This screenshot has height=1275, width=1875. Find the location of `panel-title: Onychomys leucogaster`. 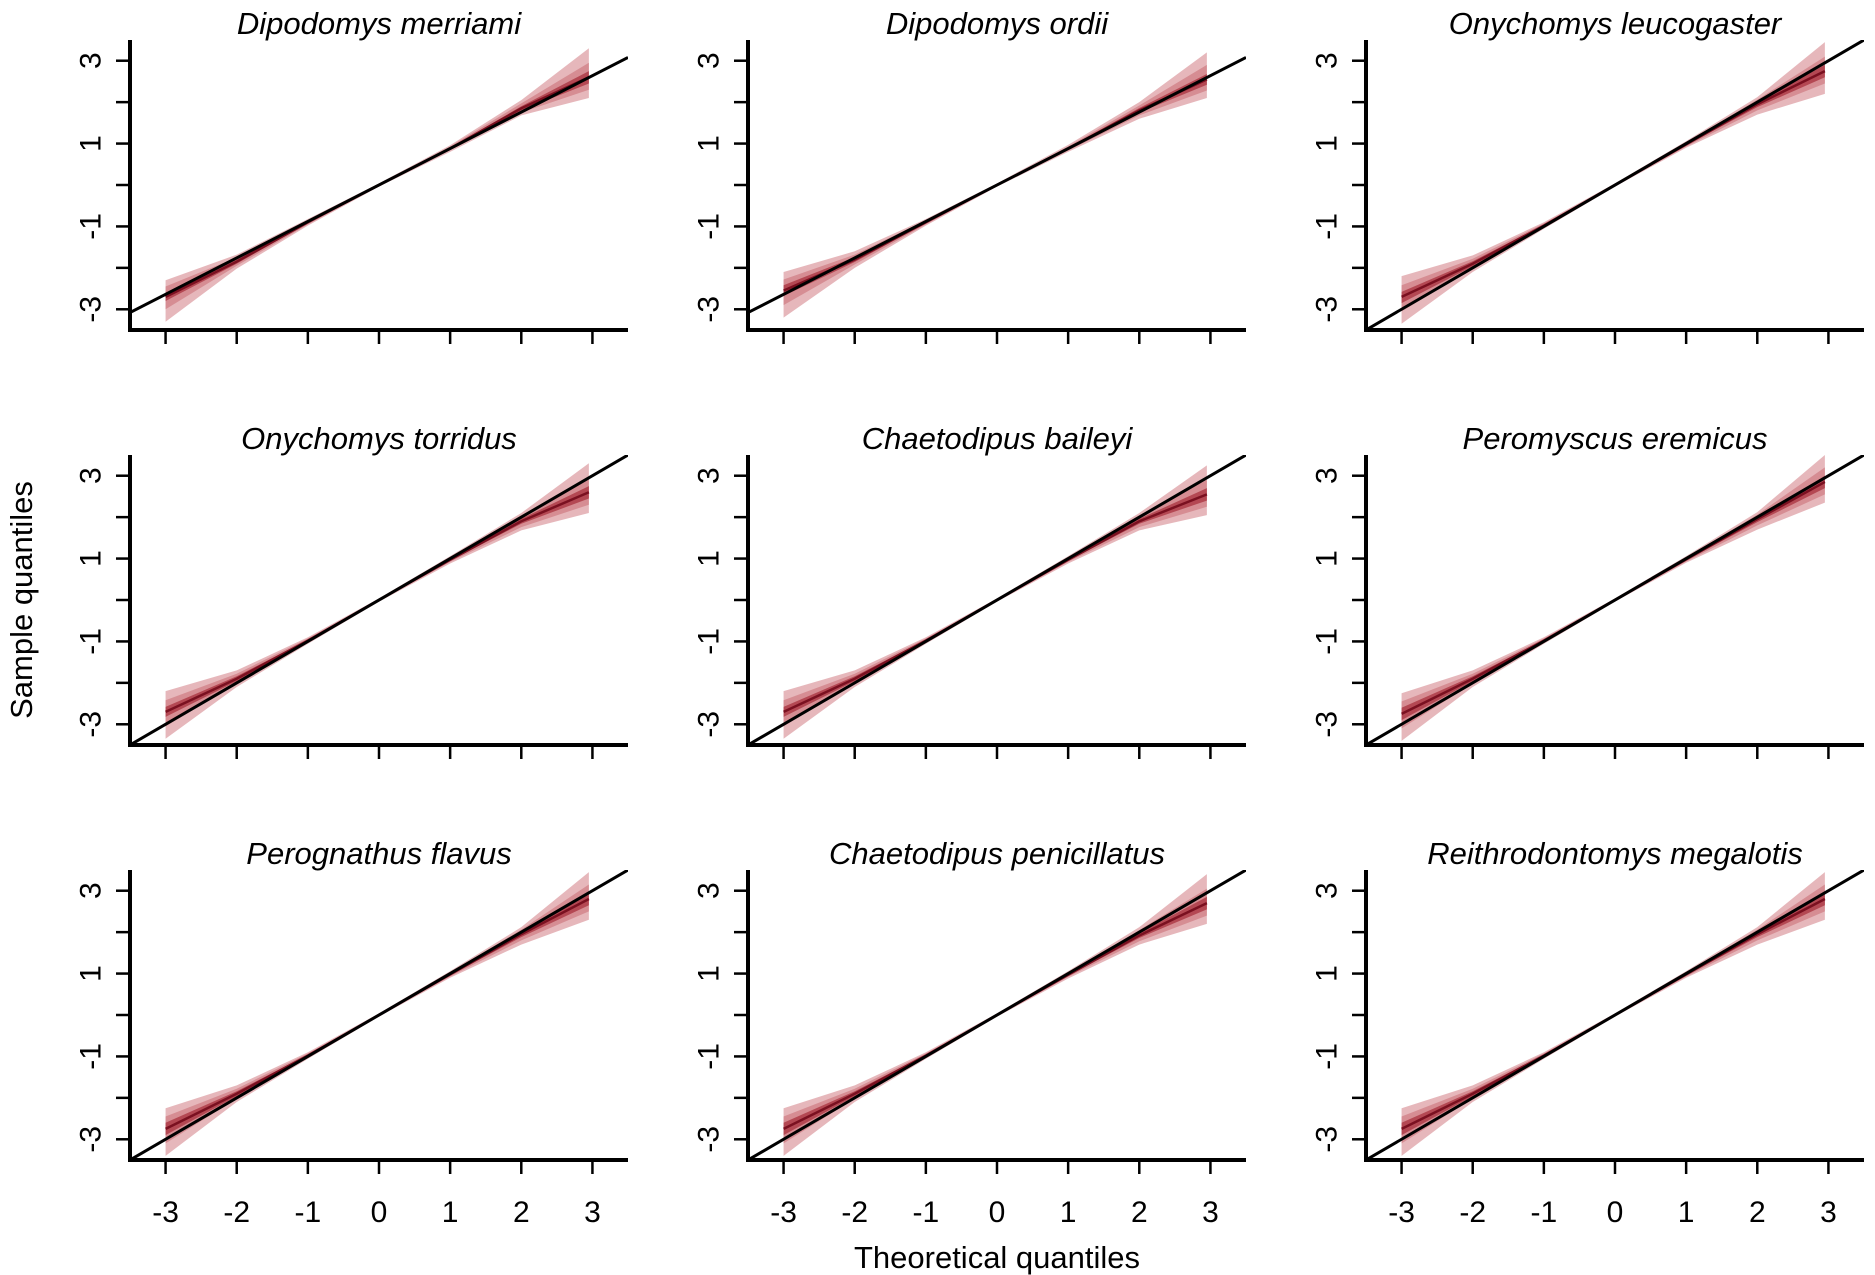

panel-title: Onychomys leucogaster is located at coordinates (1616, 23).